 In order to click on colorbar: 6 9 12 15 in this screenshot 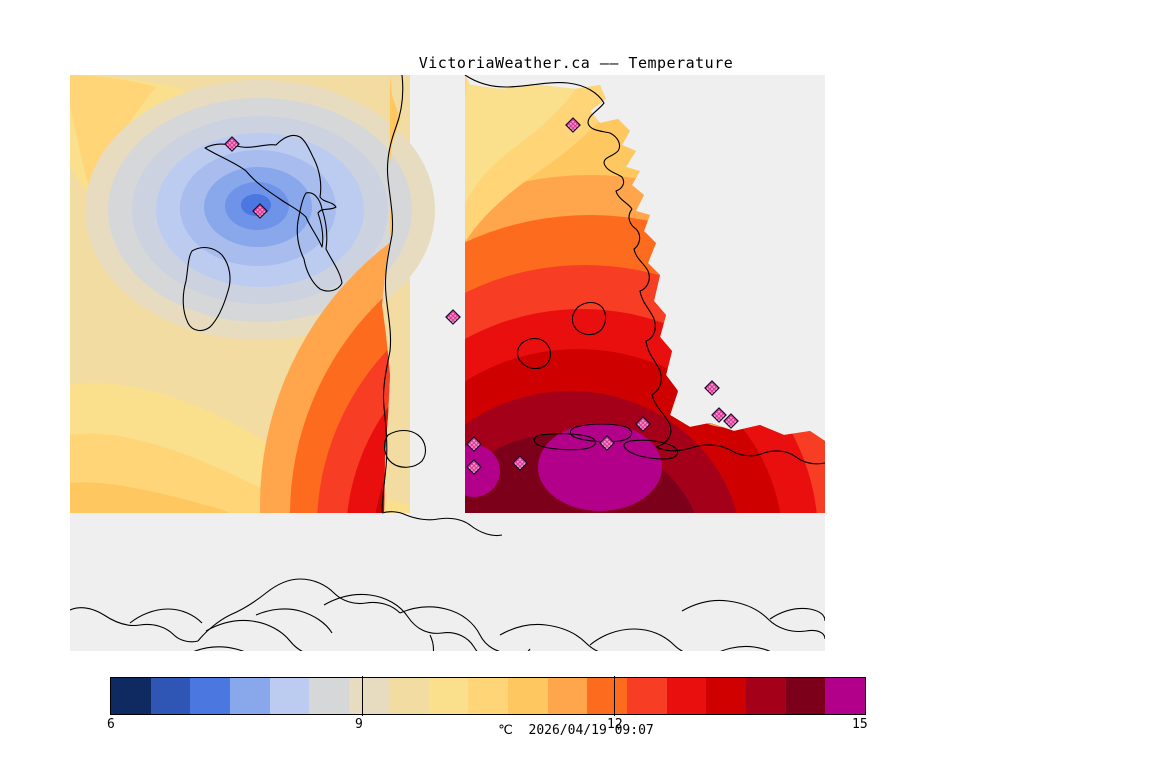, I will do `click(487, 704)`.